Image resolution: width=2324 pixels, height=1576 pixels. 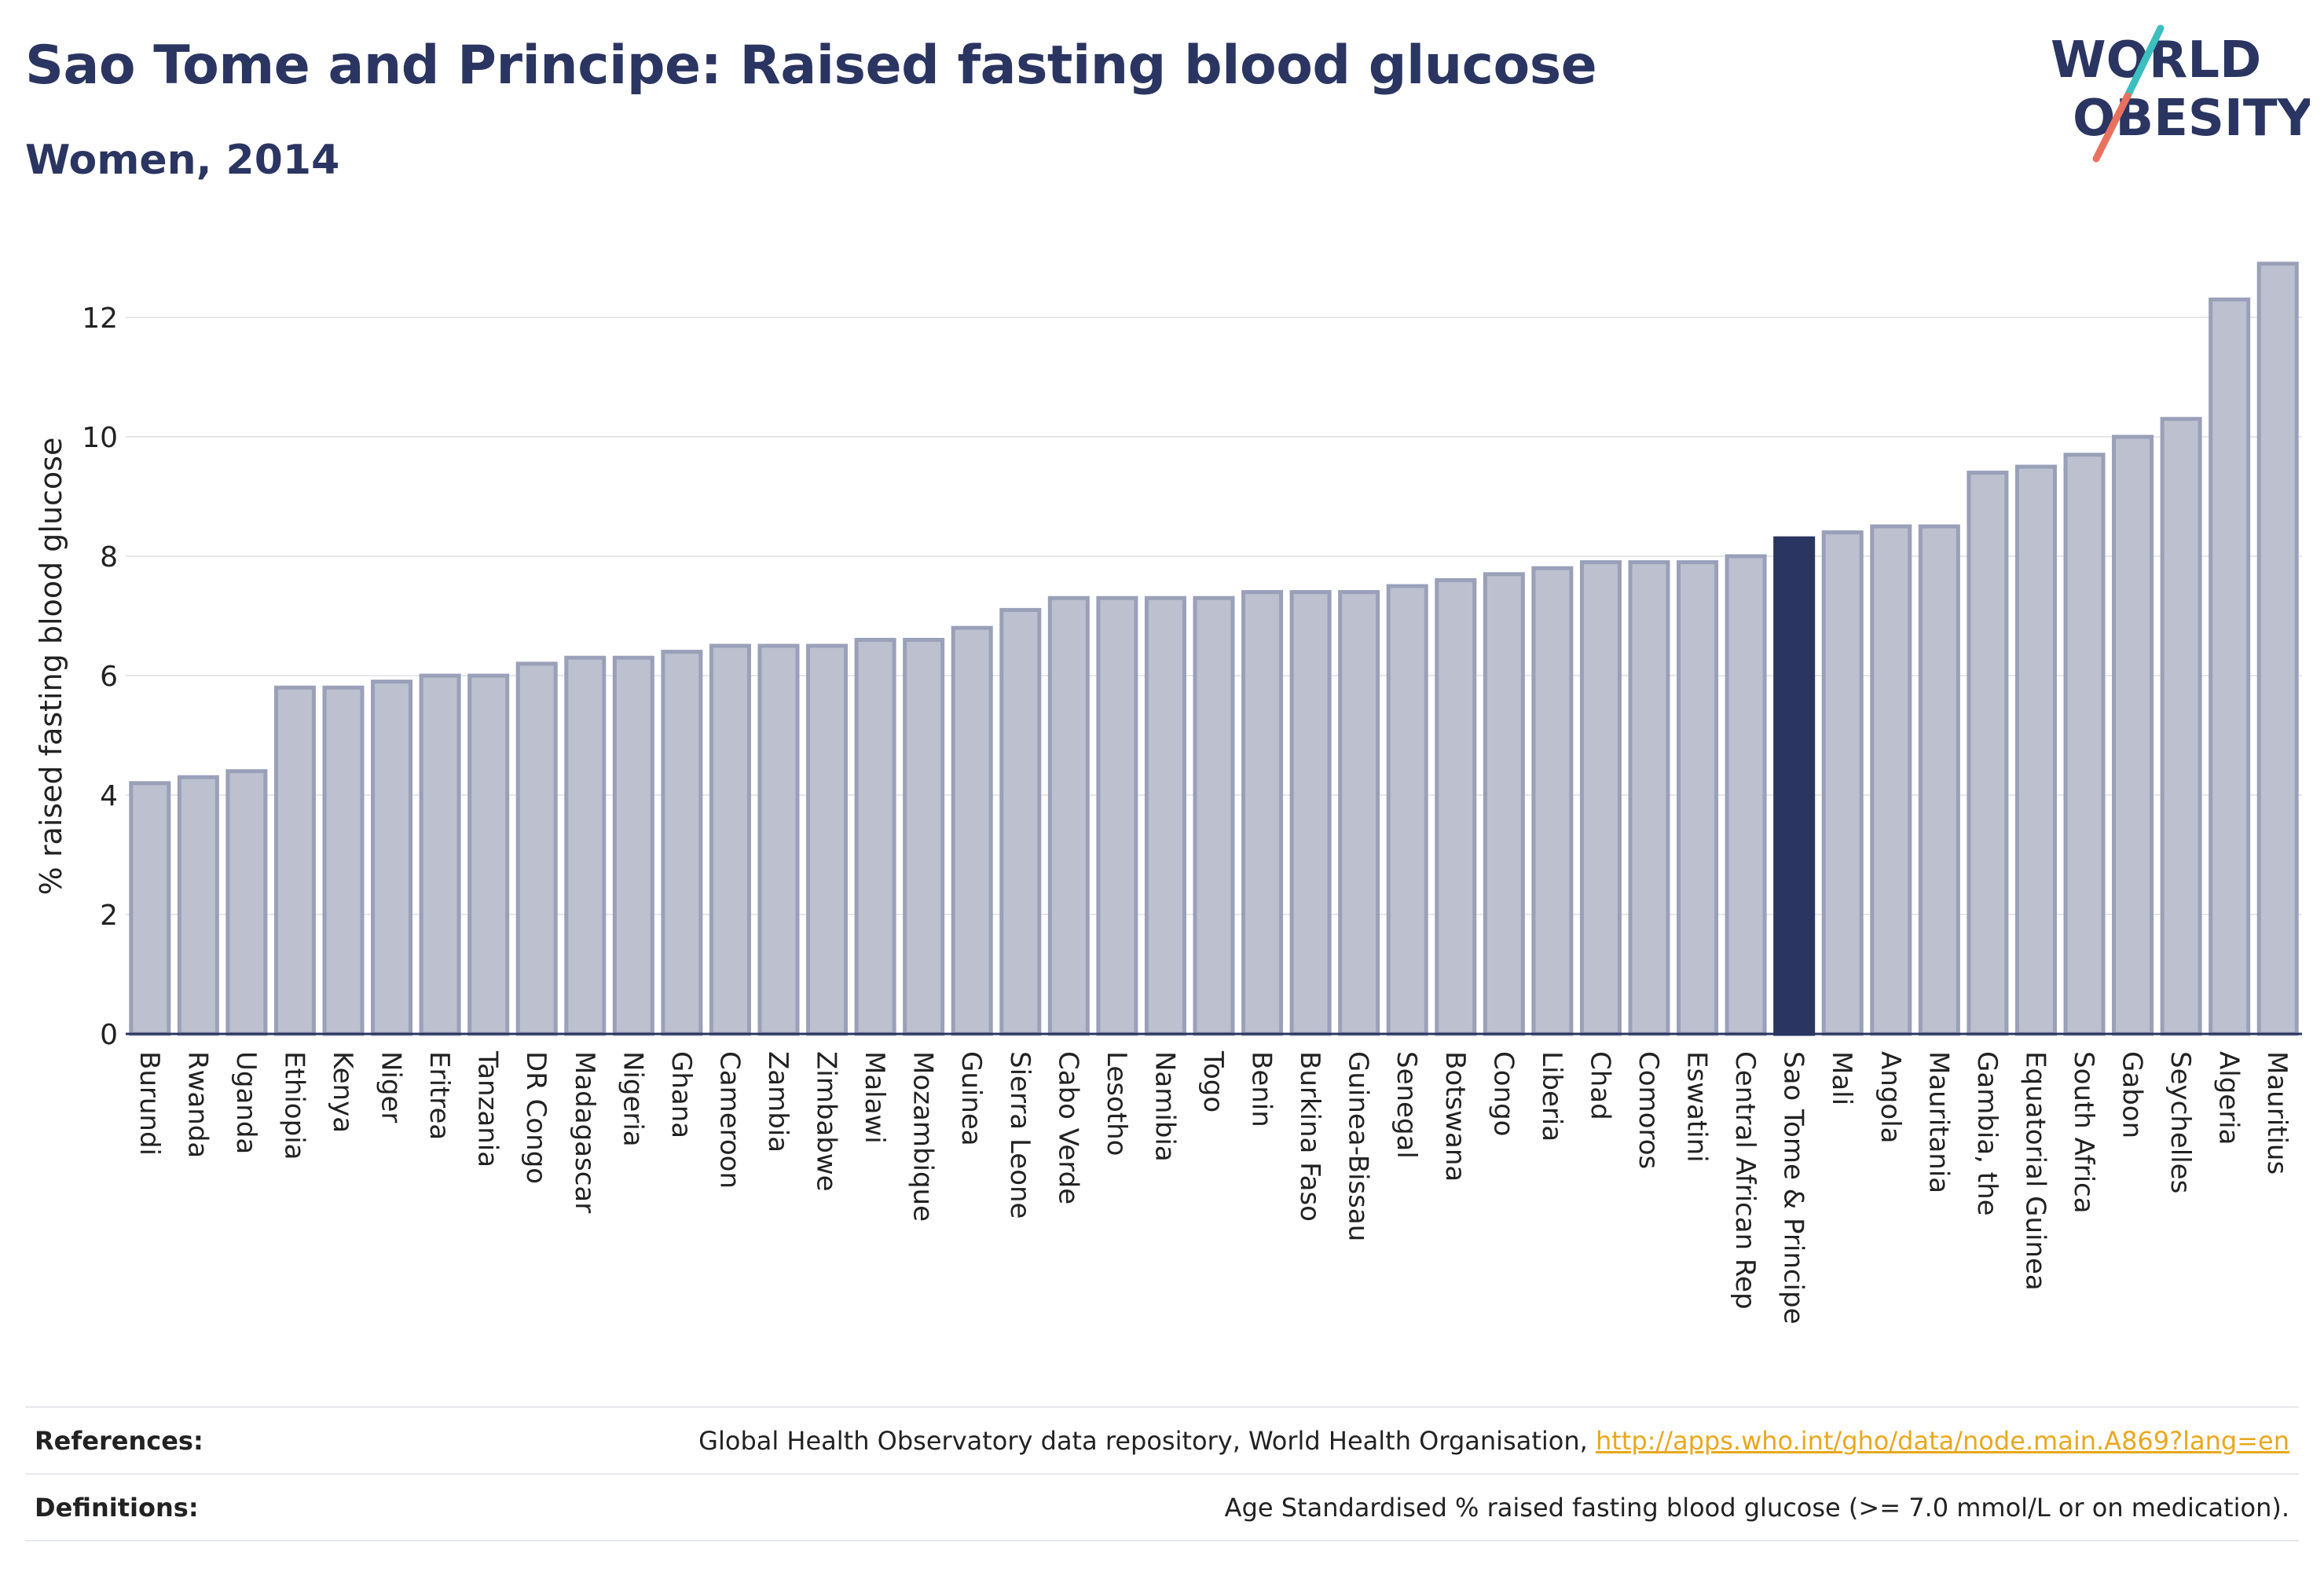 What do you see at coordinates (109, 916) in the screenshot?
I see `y-tick-label: 2` at bounding box center [109, 916].